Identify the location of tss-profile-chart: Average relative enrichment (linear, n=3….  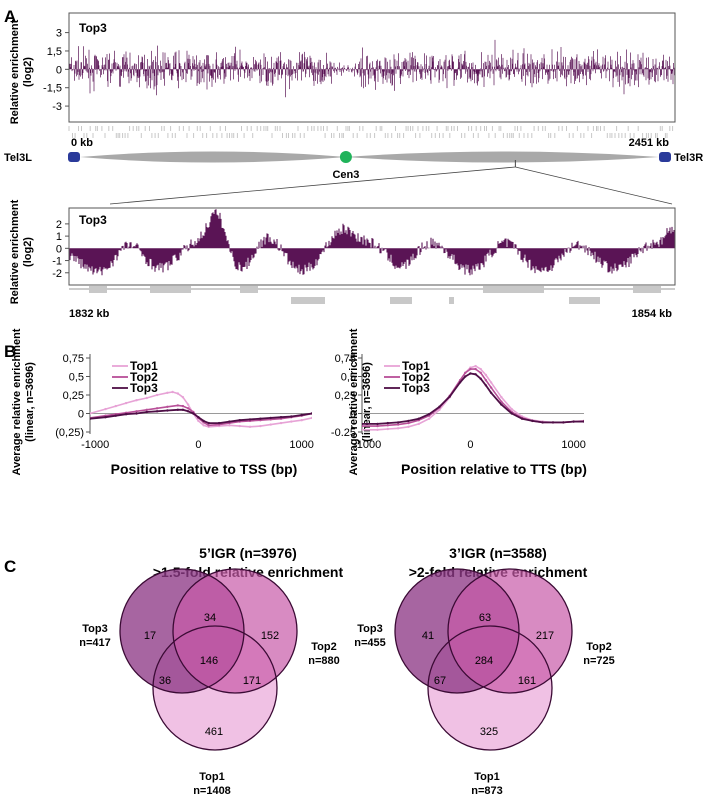
(162, 402).